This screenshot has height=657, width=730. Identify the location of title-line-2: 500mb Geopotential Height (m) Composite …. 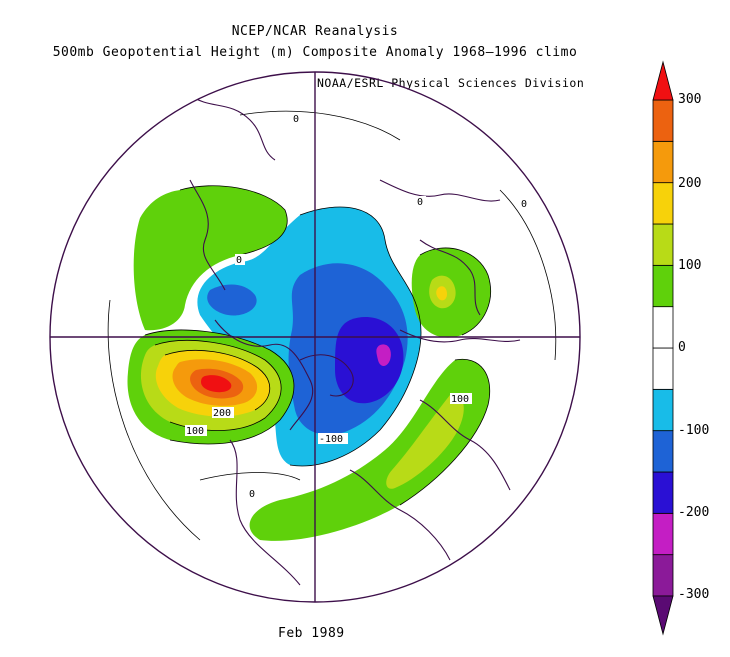
(315, 52).